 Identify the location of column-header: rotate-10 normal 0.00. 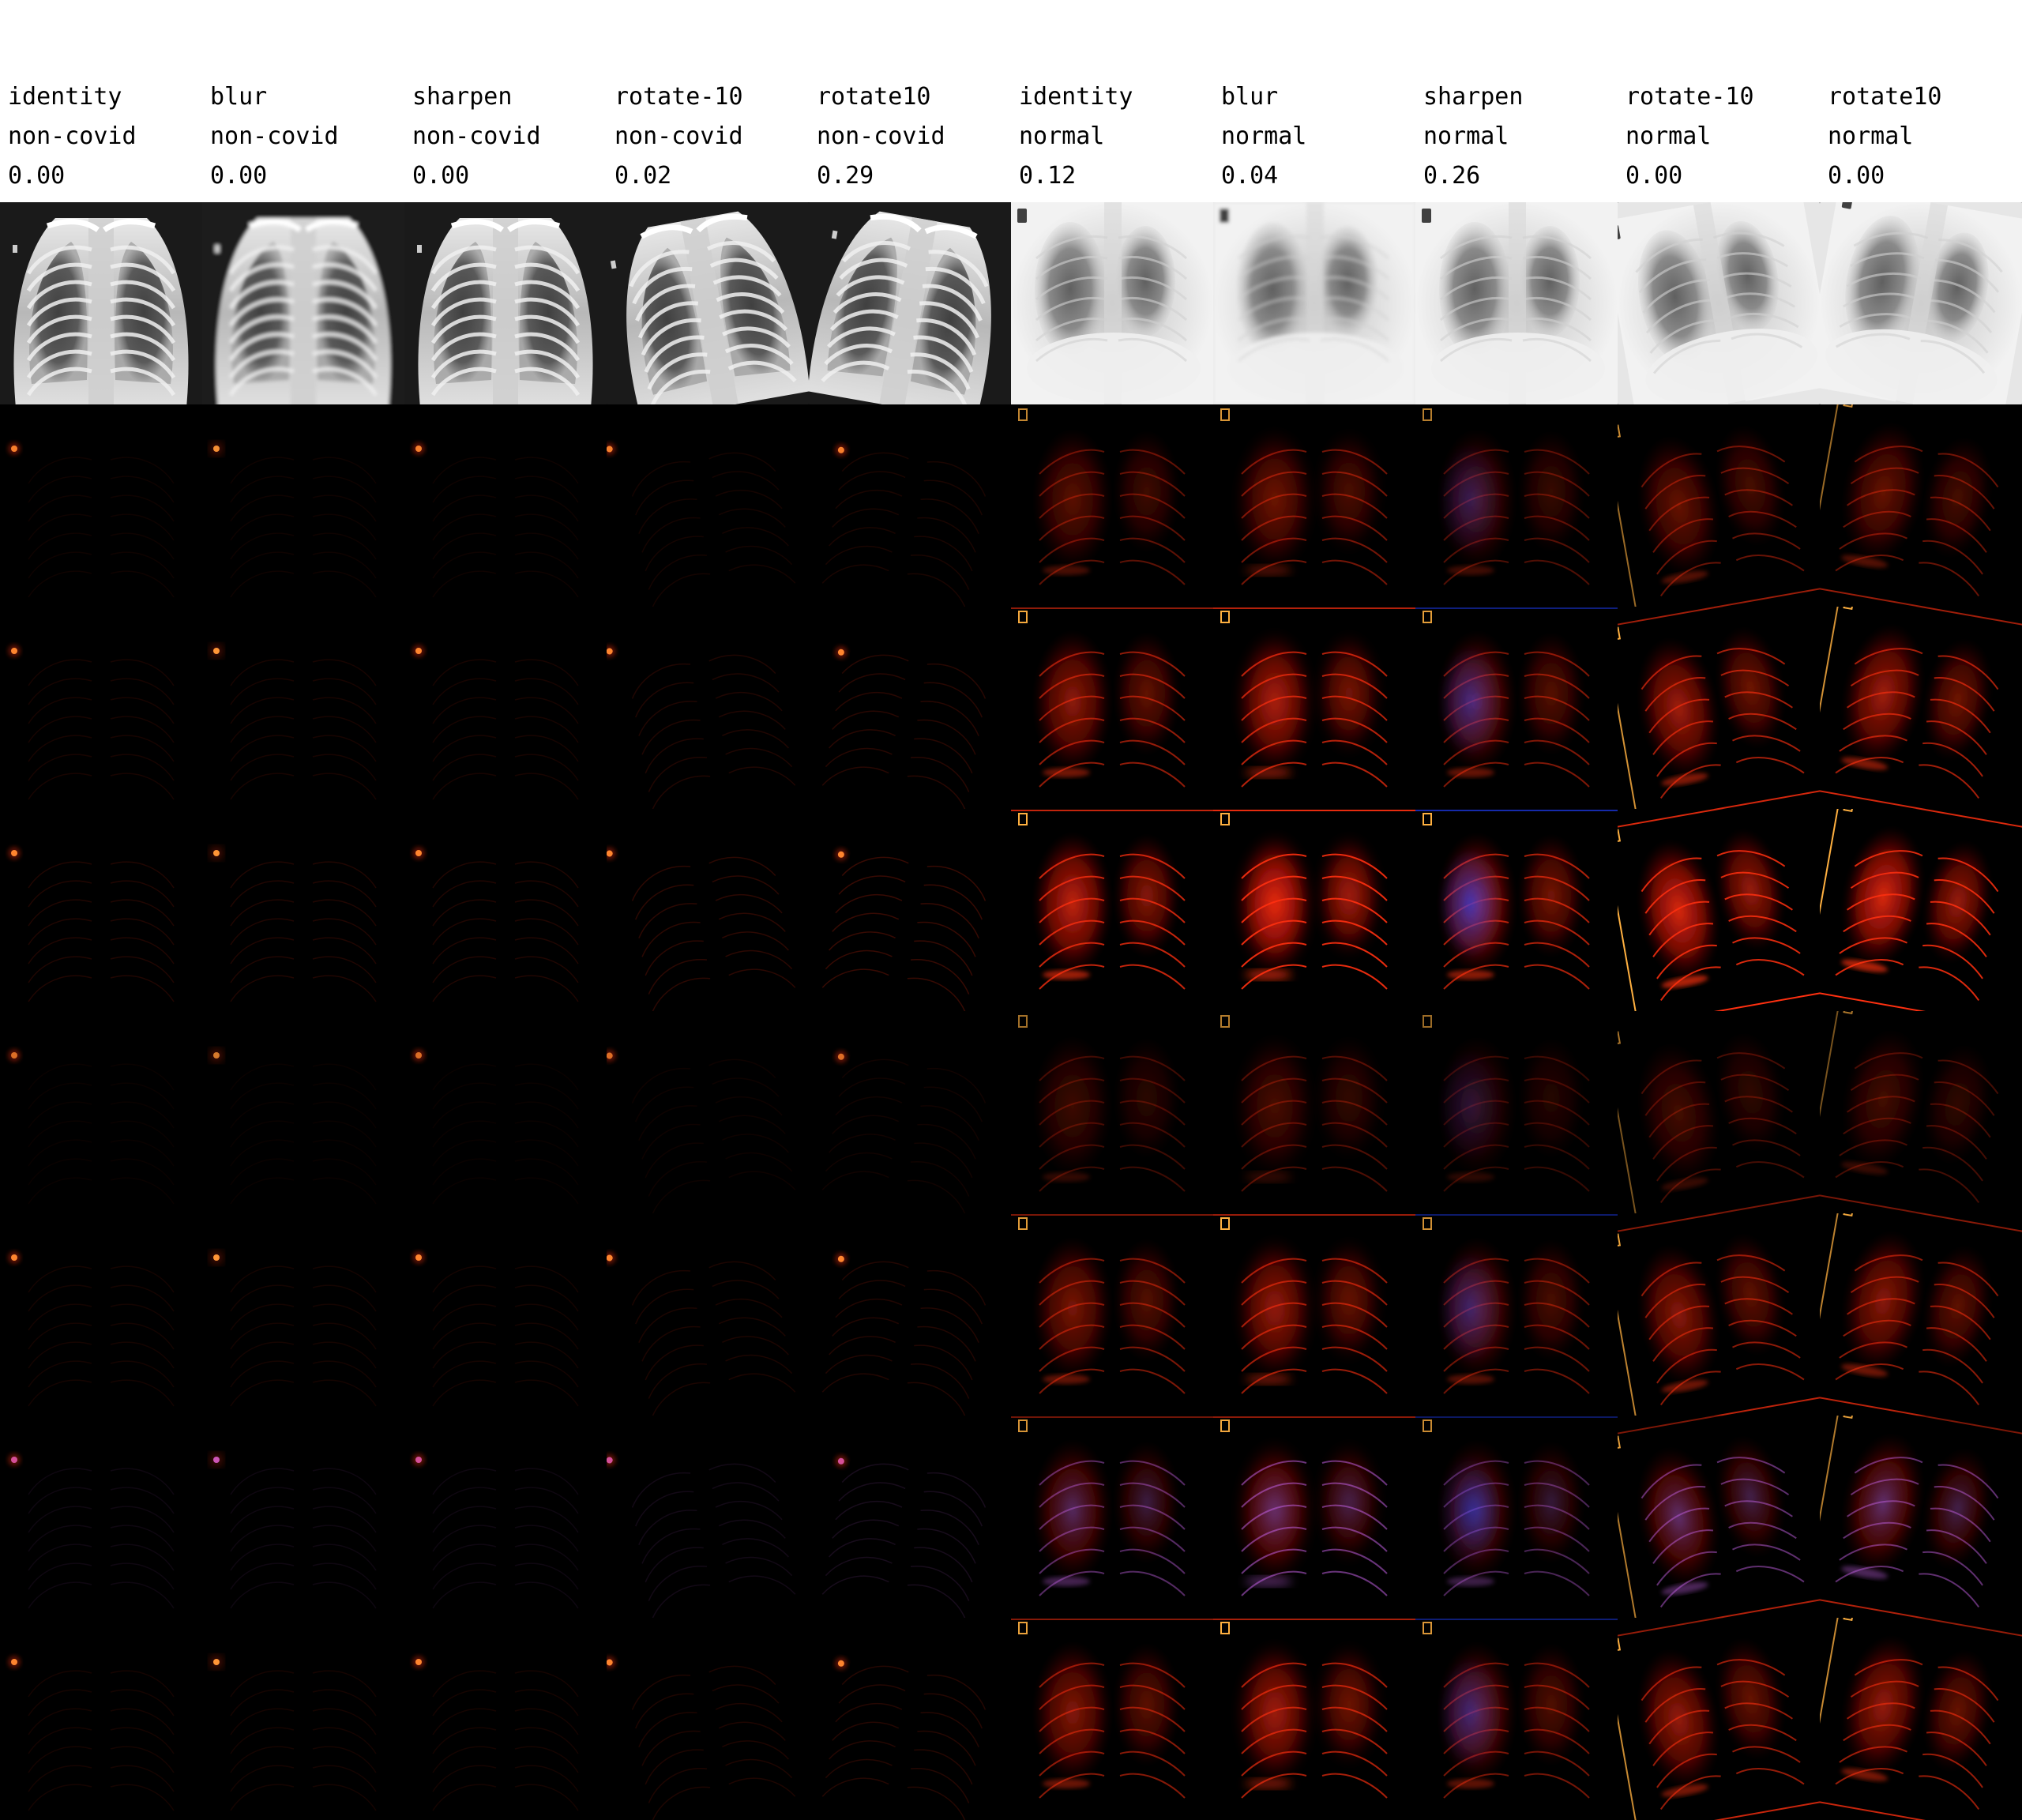
(1719, 101).